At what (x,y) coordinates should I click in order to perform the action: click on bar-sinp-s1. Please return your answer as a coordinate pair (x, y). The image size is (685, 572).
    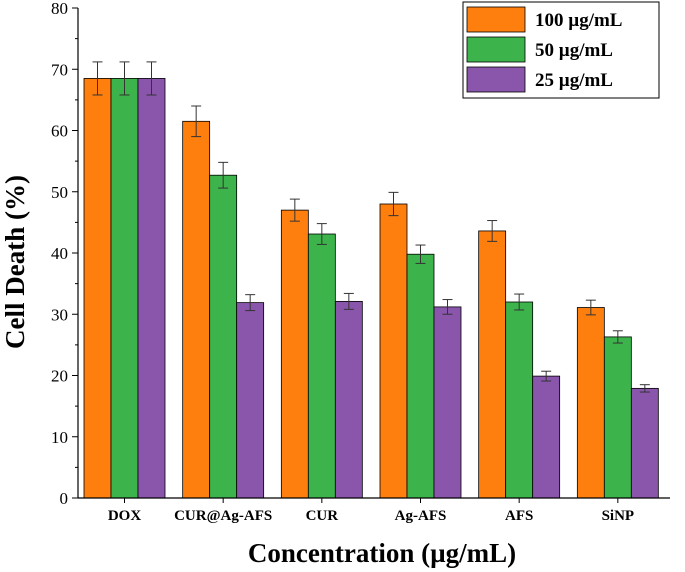
    Looking at the image, I should click on (590, 403).